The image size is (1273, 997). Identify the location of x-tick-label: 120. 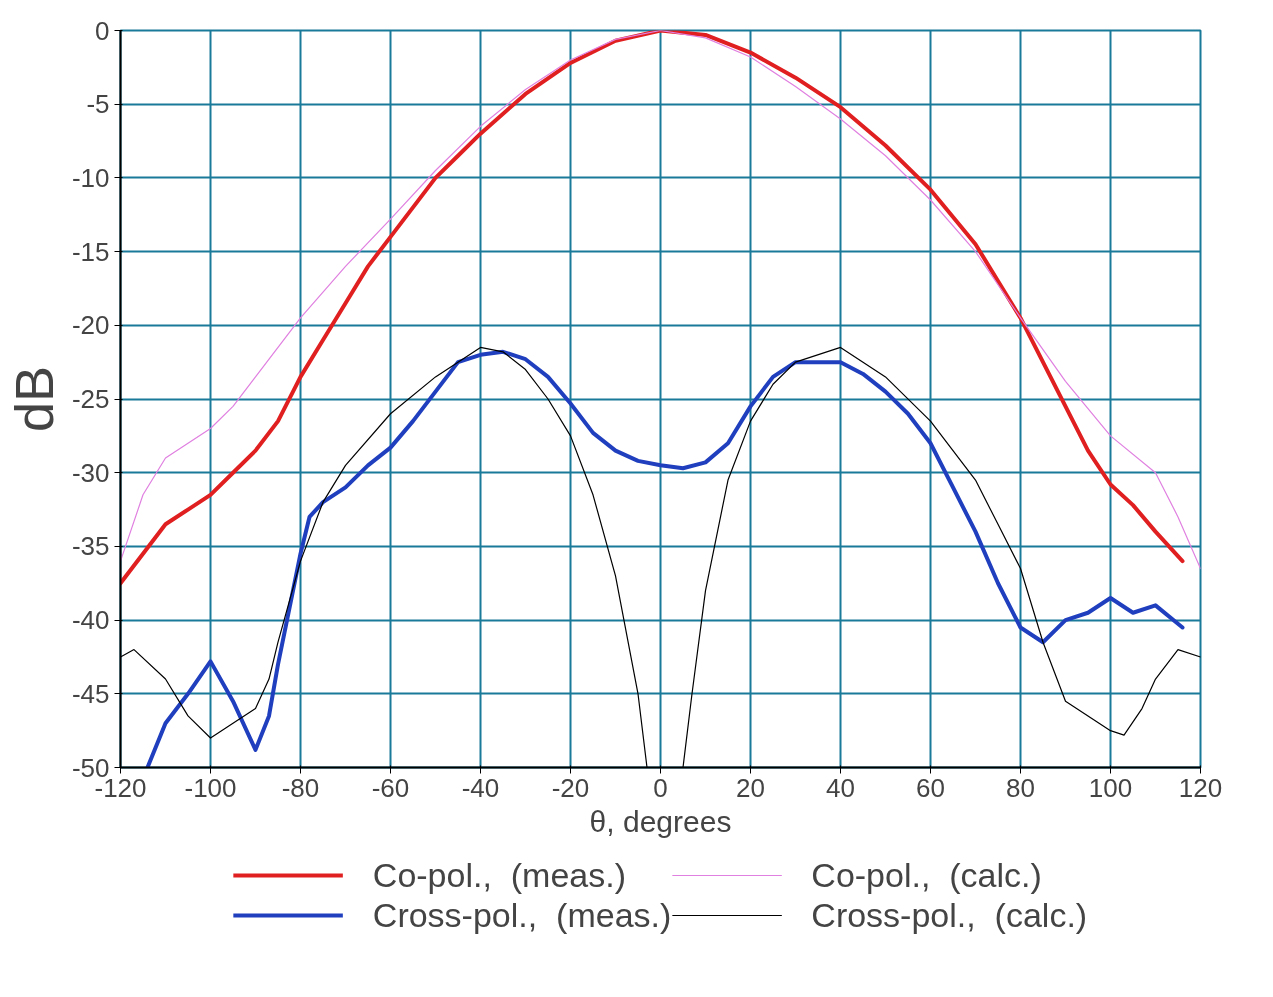
(1200, 787).